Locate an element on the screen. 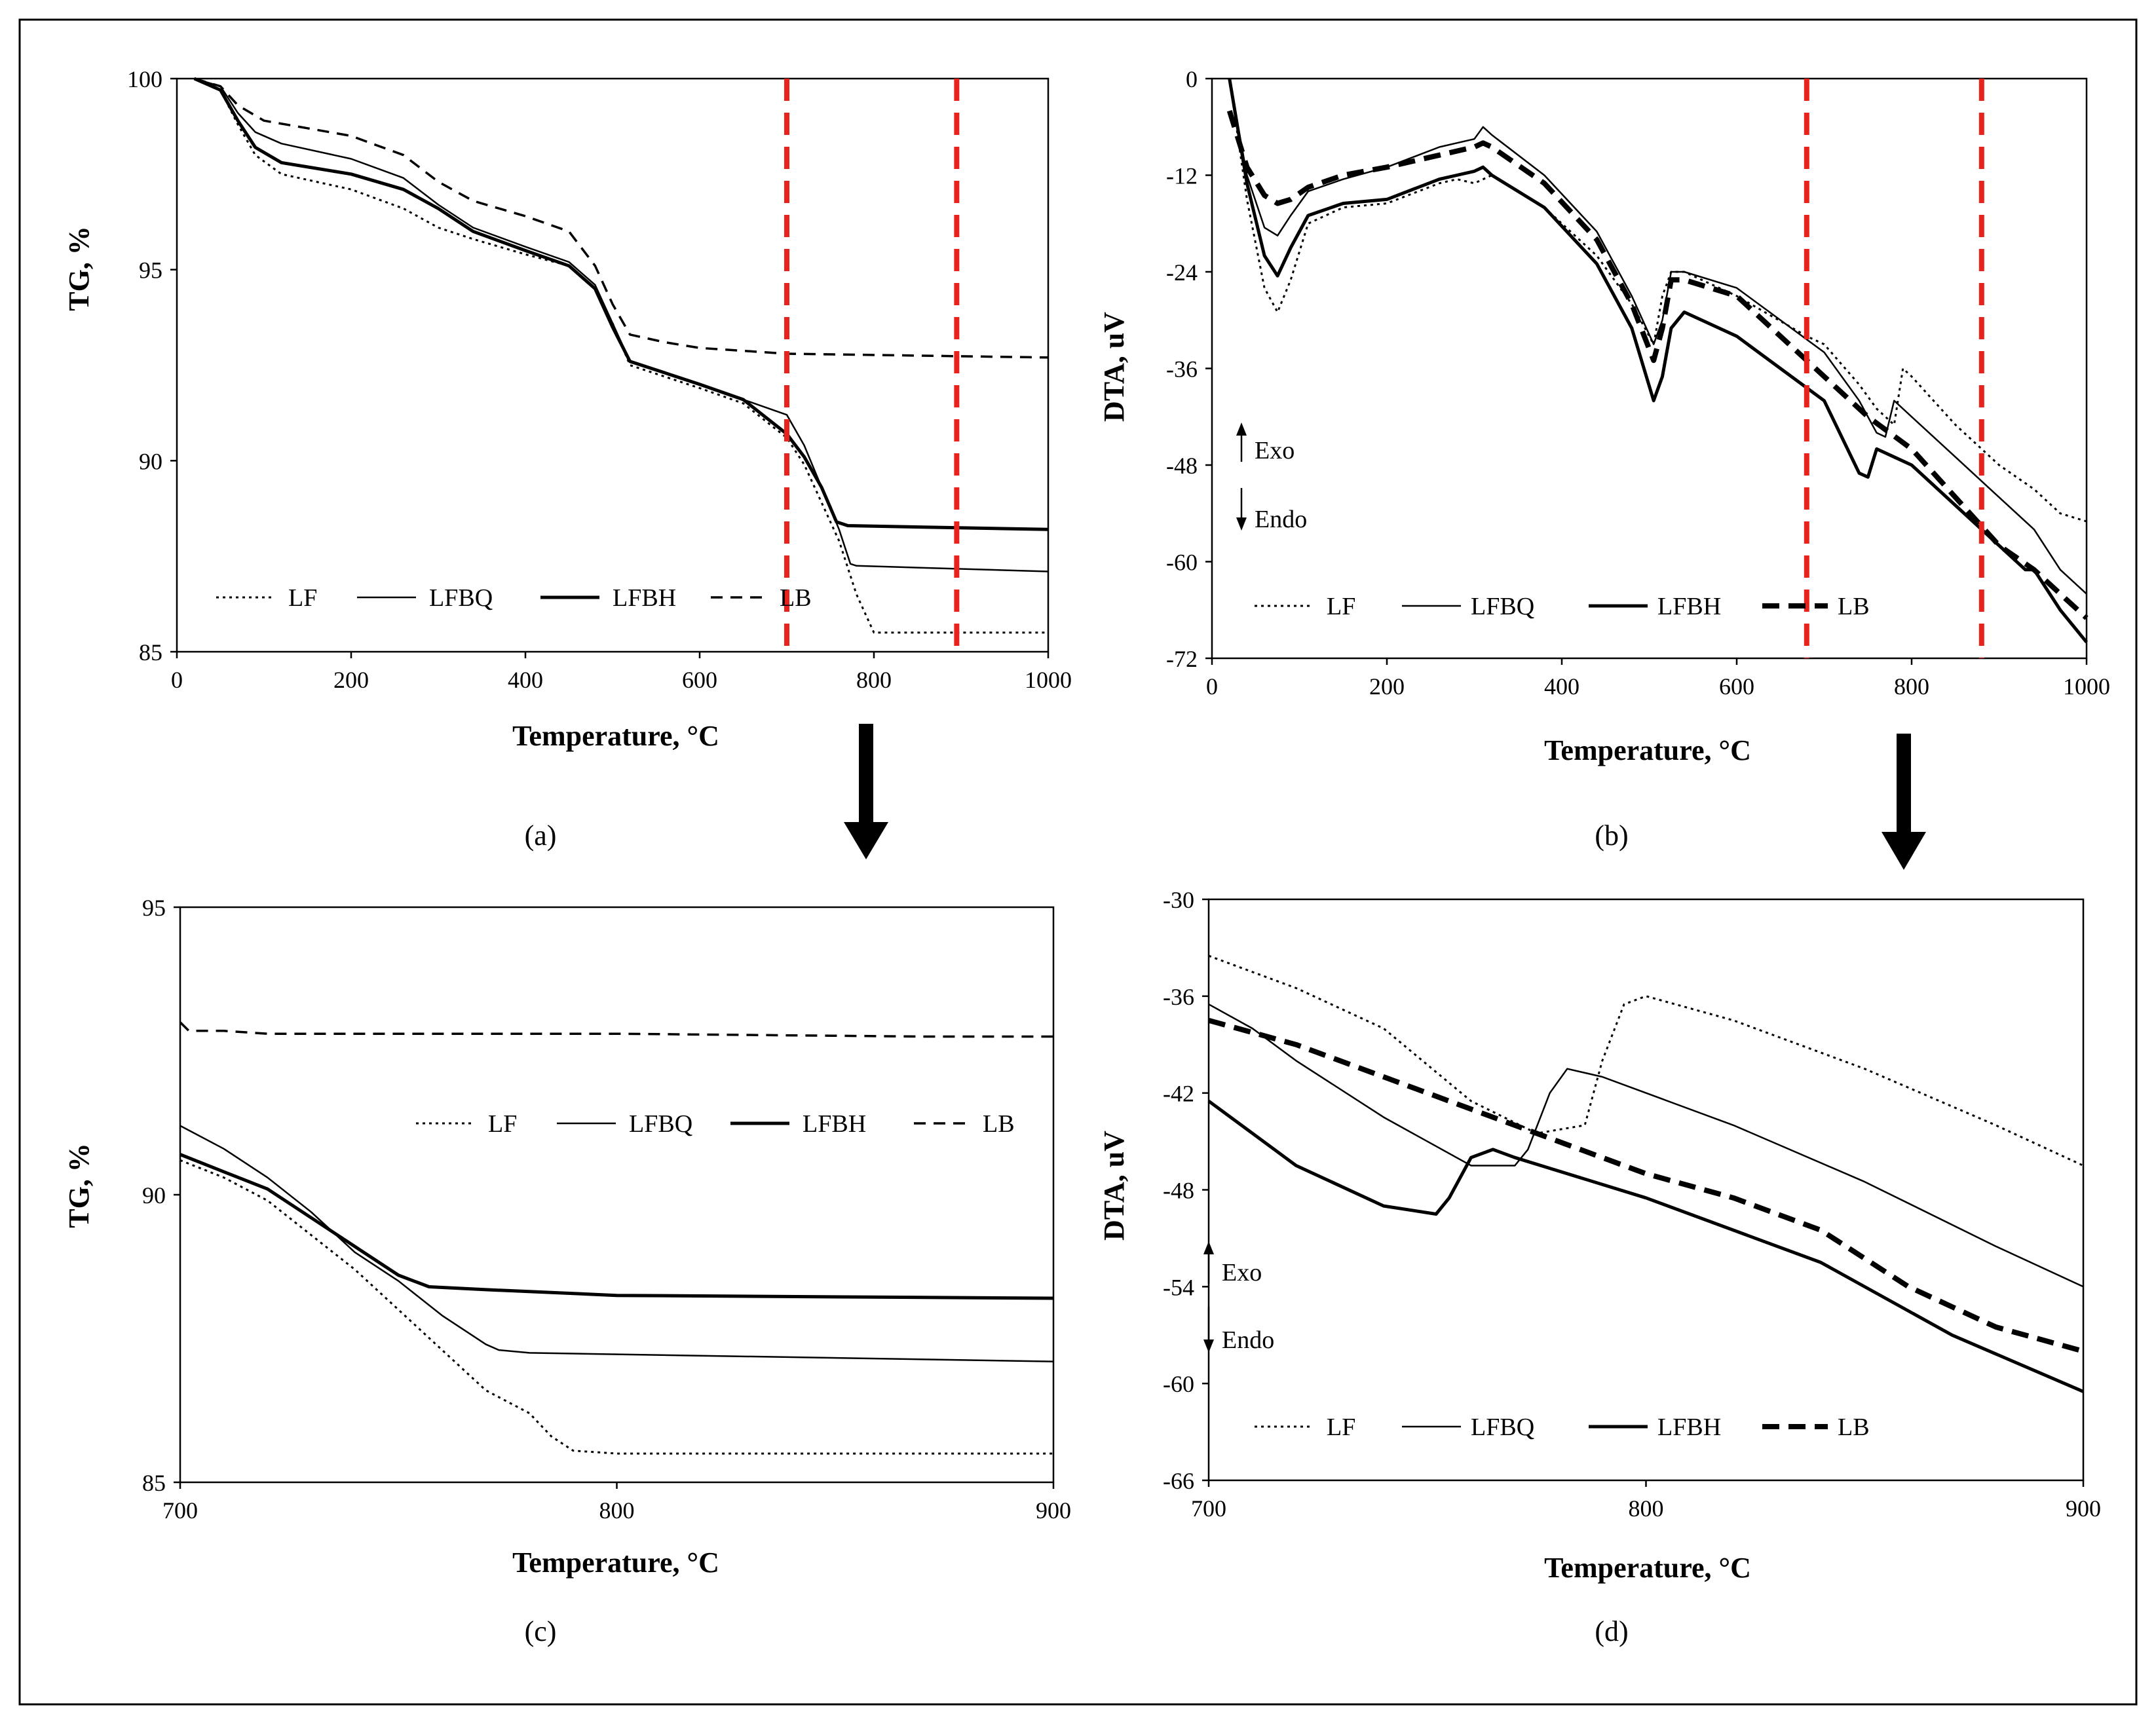 This screenshot has height=1724, width=2156. panel-d-caption: (d) is located at coordinates (1612, 1631).